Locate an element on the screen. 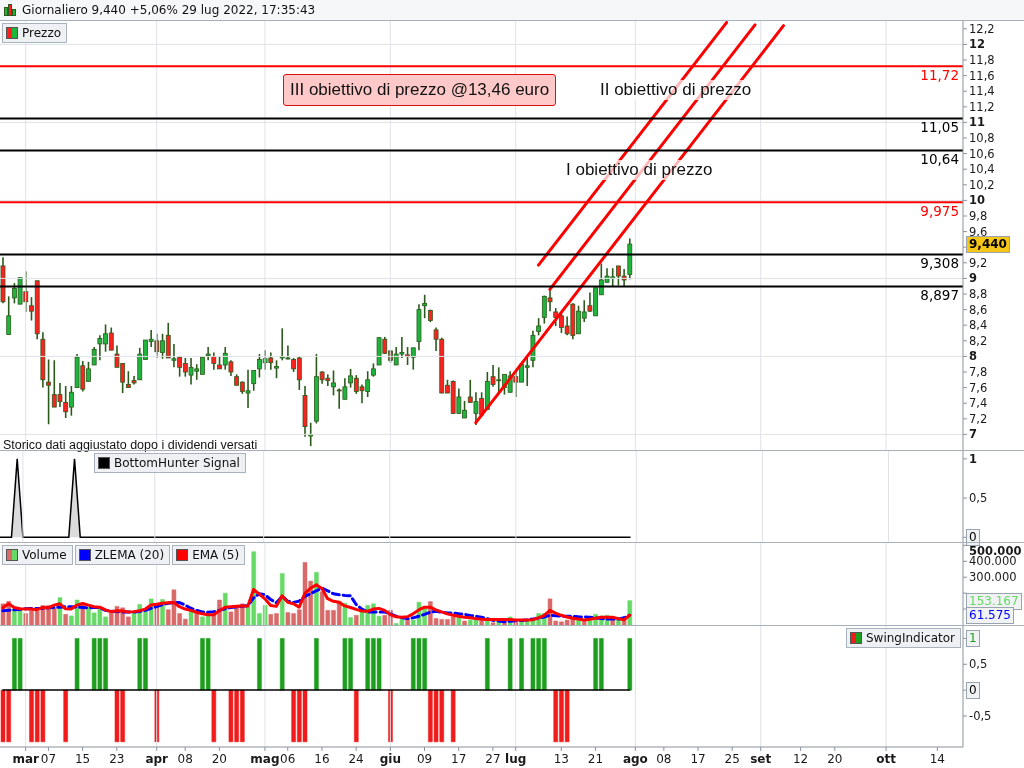  text: 9,440 is located at coordinates (988, 245).